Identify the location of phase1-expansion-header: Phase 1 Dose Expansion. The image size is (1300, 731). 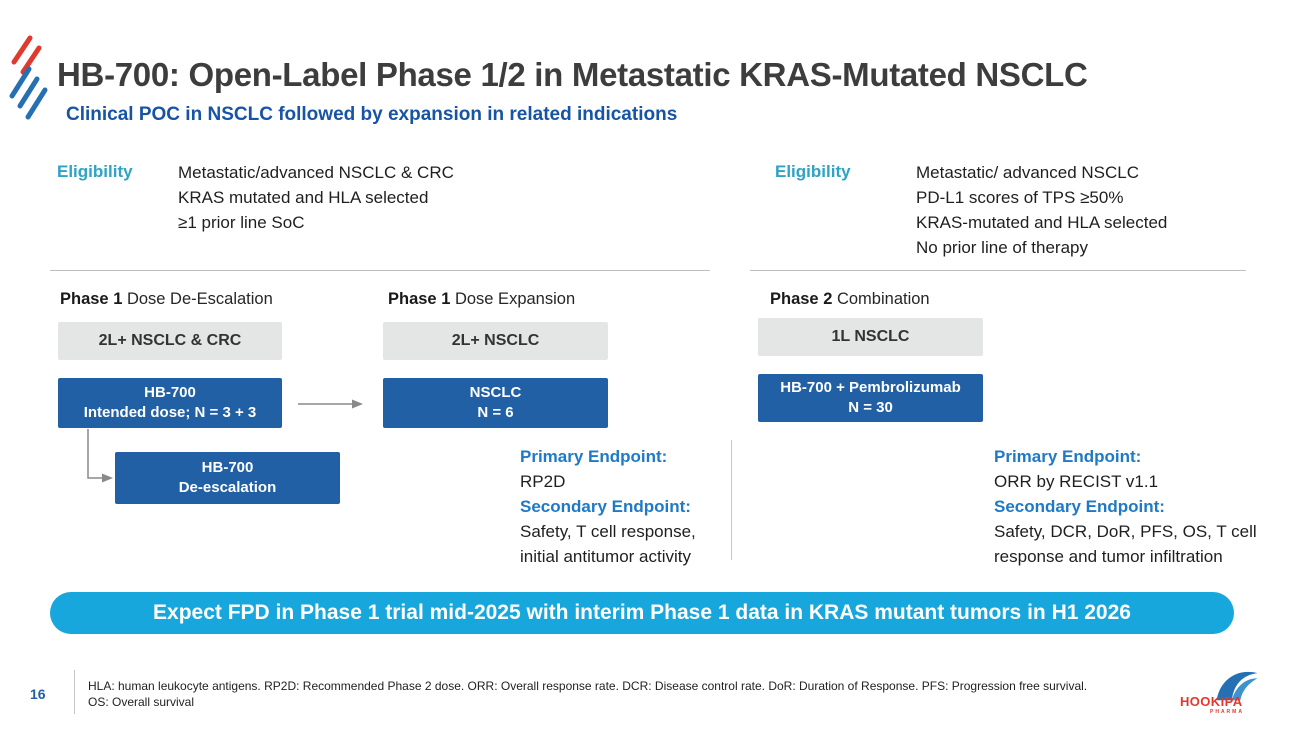
(481, 299).